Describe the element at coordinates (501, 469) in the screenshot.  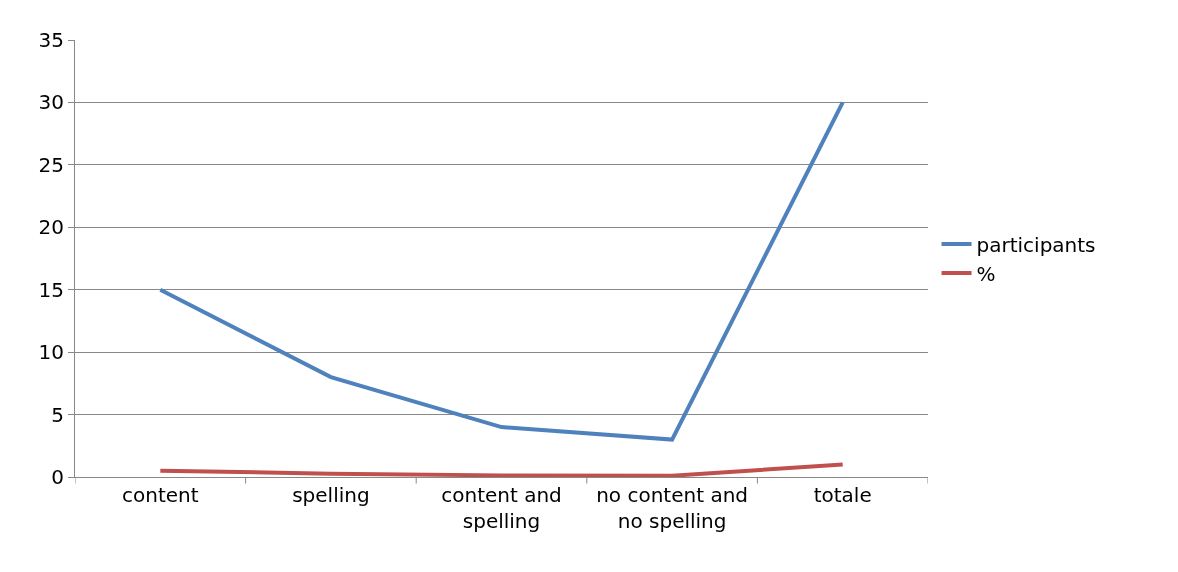
I see `line-series` at that location.